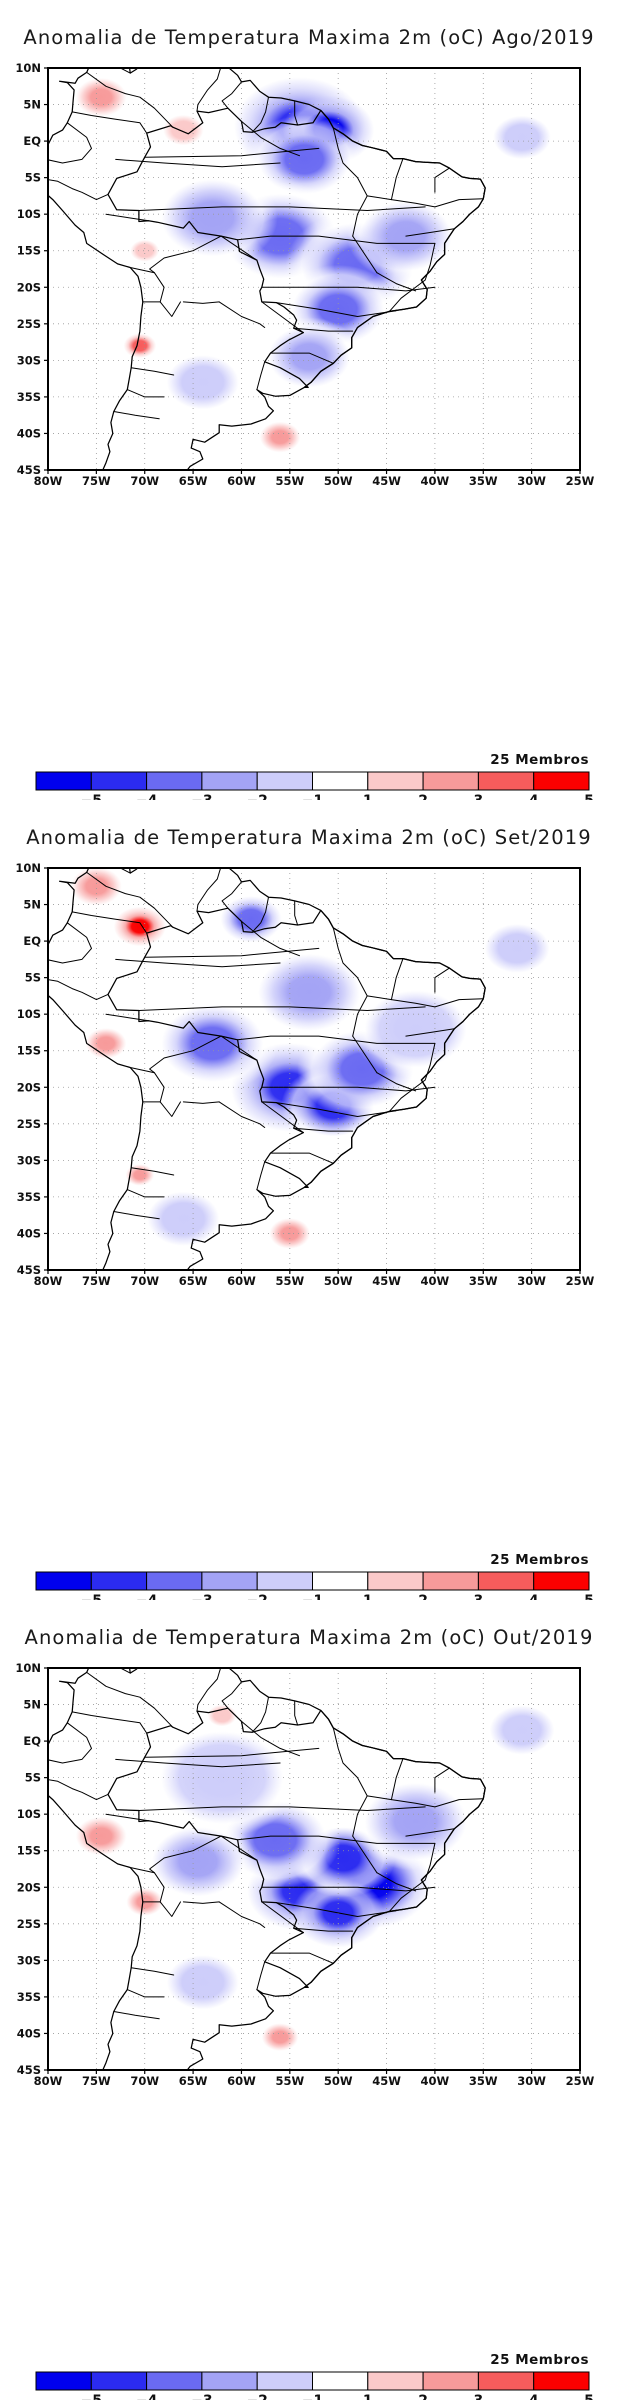 This screenshot has height=2400, width=618. I want to click on xtick-label: 65W, so click(193, 481).